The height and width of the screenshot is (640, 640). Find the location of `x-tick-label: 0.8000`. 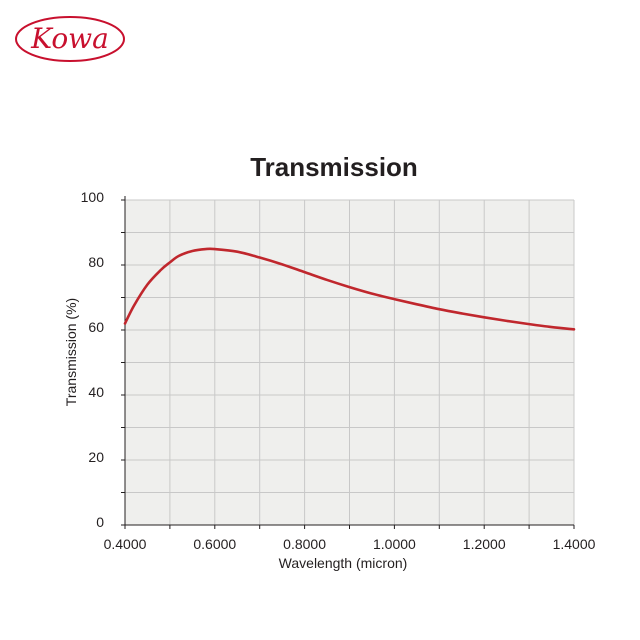

x-tick-label: 0.8000 is located at coordinates (304, 544).